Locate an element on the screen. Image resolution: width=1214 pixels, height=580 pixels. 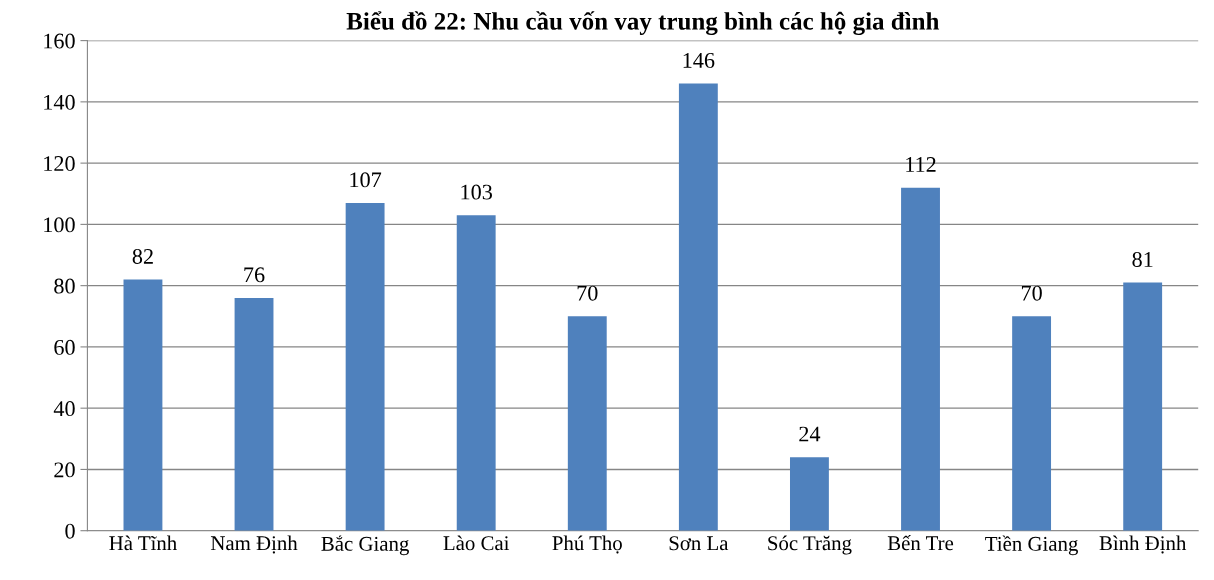
data-label: 81 is located at coordinates (1142, 259).